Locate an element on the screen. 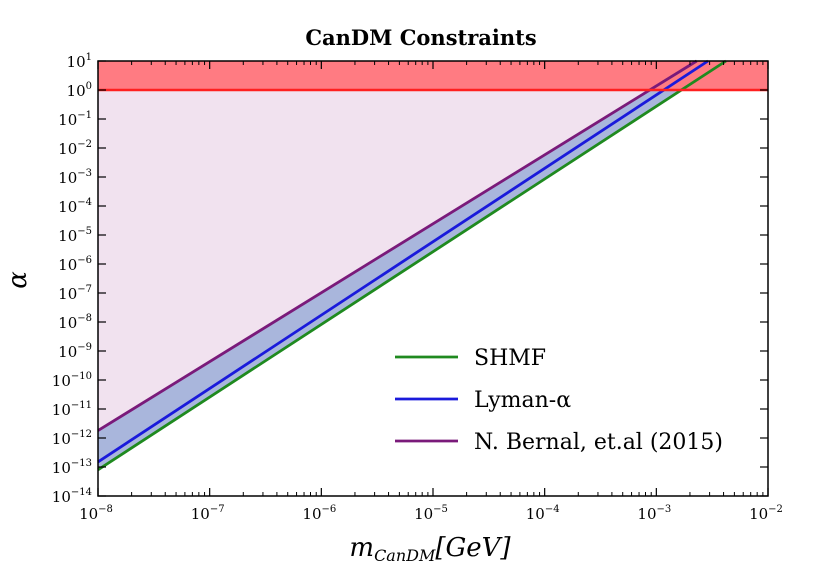 The width and height of the screenshot is (833, 568). legend-label: SHMF is located at coordinates (510, 358).